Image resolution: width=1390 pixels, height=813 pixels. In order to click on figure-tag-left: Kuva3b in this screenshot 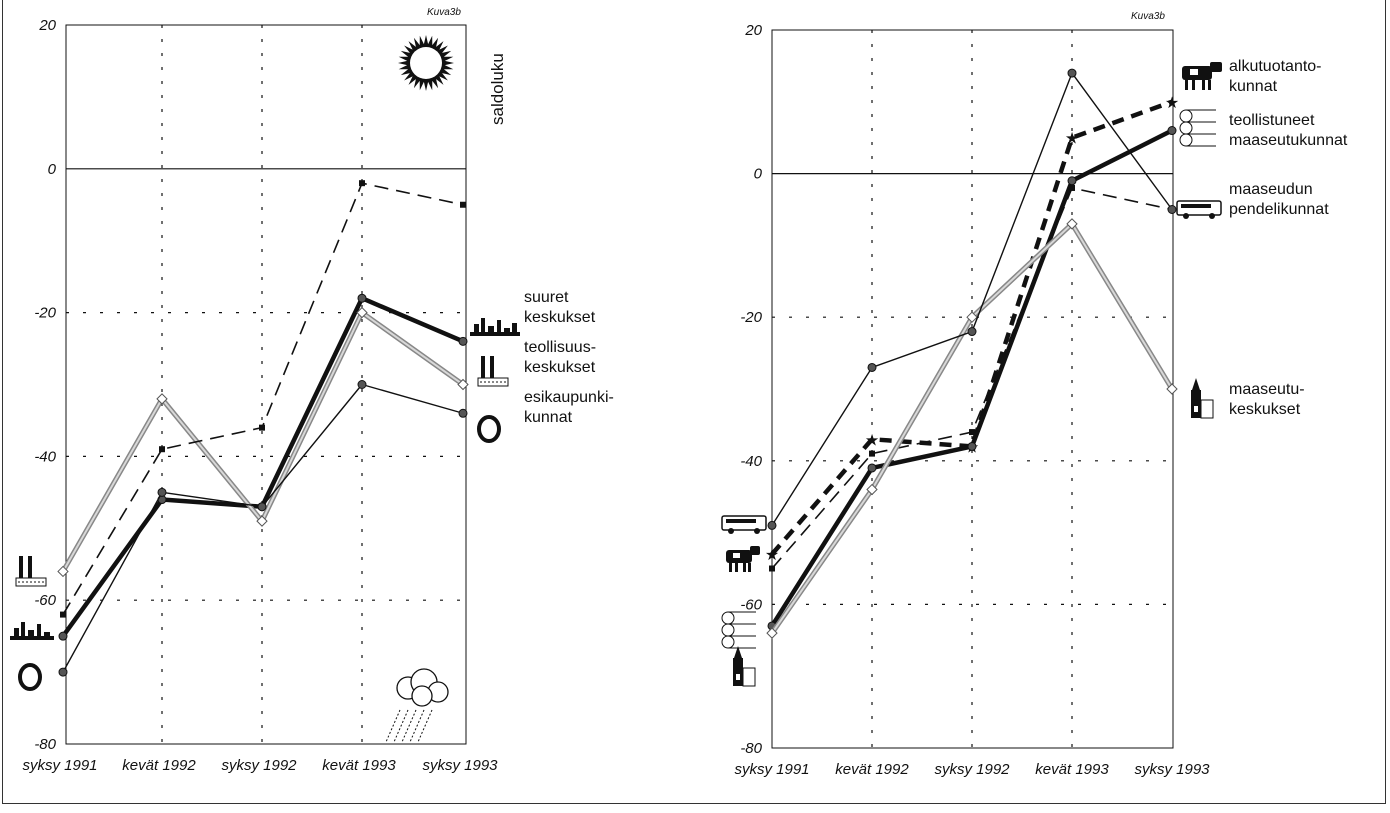, I will do `click(444, 12)`.